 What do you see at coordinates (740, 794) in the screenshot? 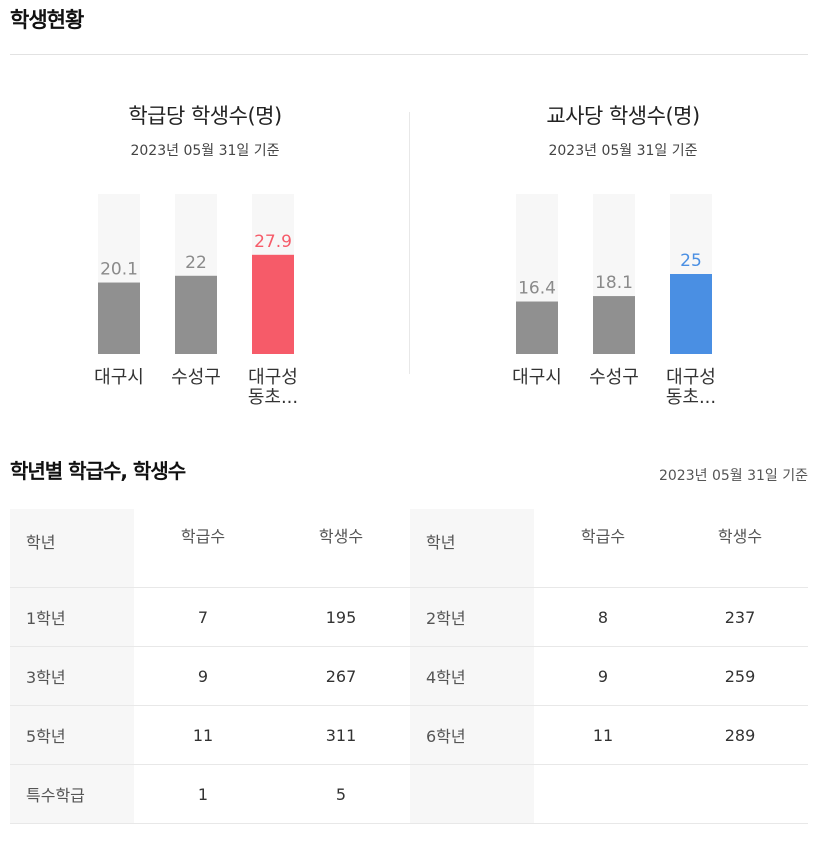
I see `students-cell` at bounding box center [740, 794].